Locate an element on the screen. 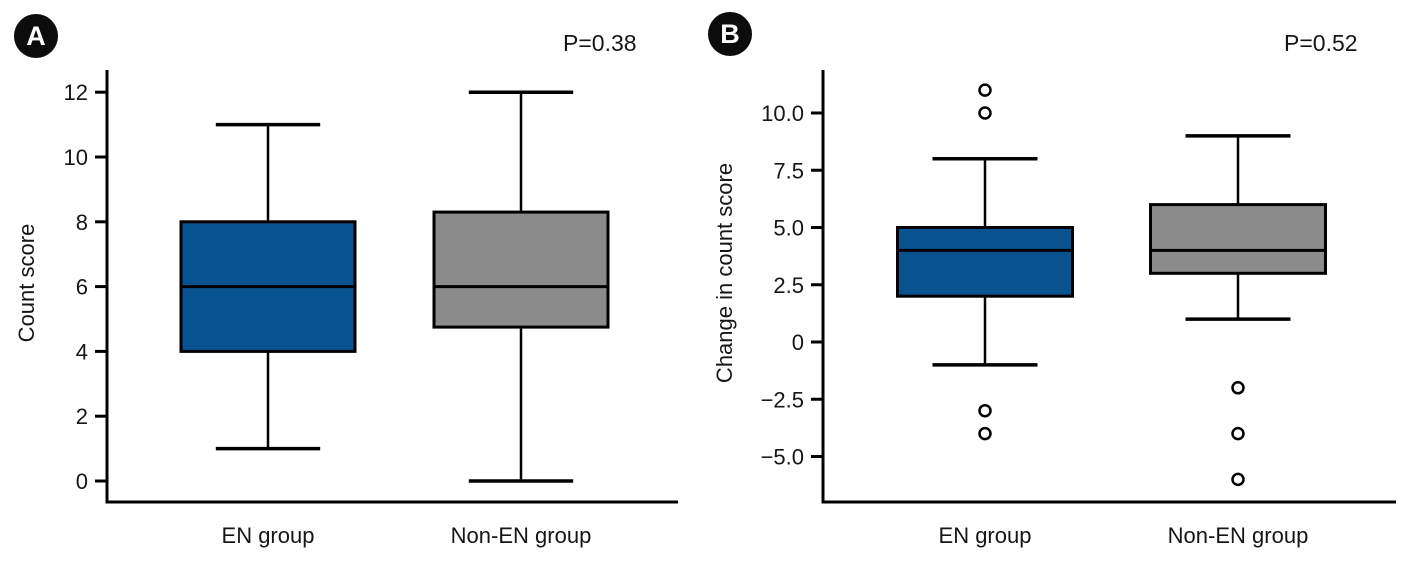 The width and height of the screenshot is (1414, 567). y-tick-label: −5.0 is located at coordinates (782, 457).